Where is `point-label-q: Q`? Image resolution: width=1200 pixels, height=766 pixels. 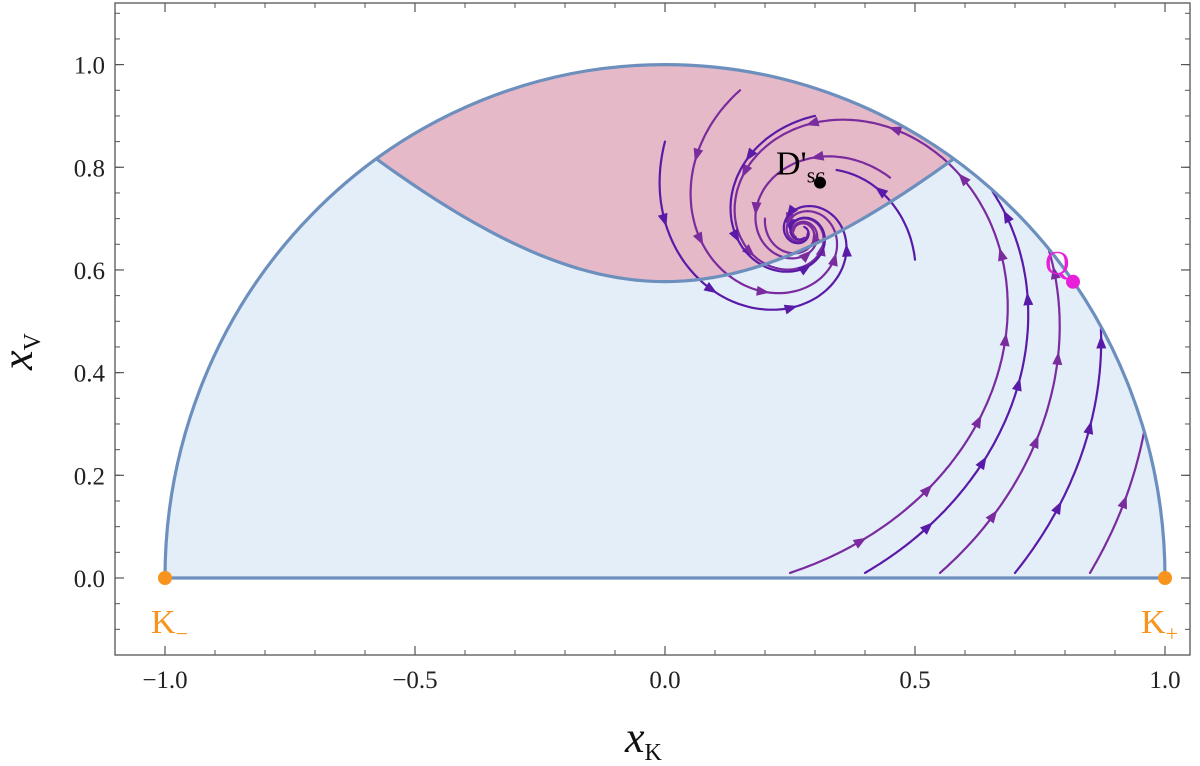
point-label-q: Q is located at coordinates (1057, 263).